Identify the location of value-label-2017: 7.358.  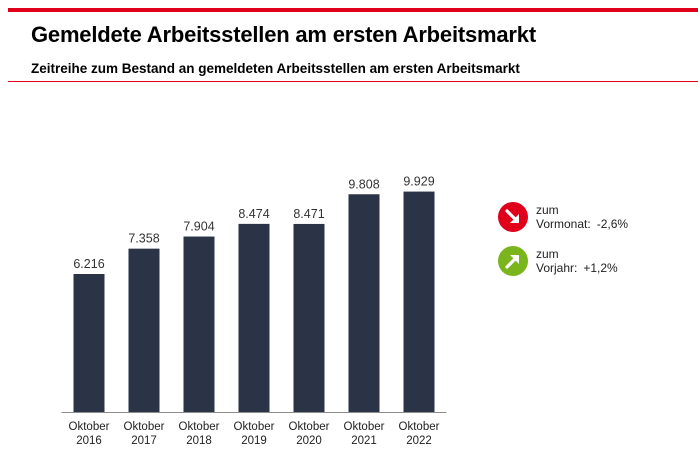
(143, 239).